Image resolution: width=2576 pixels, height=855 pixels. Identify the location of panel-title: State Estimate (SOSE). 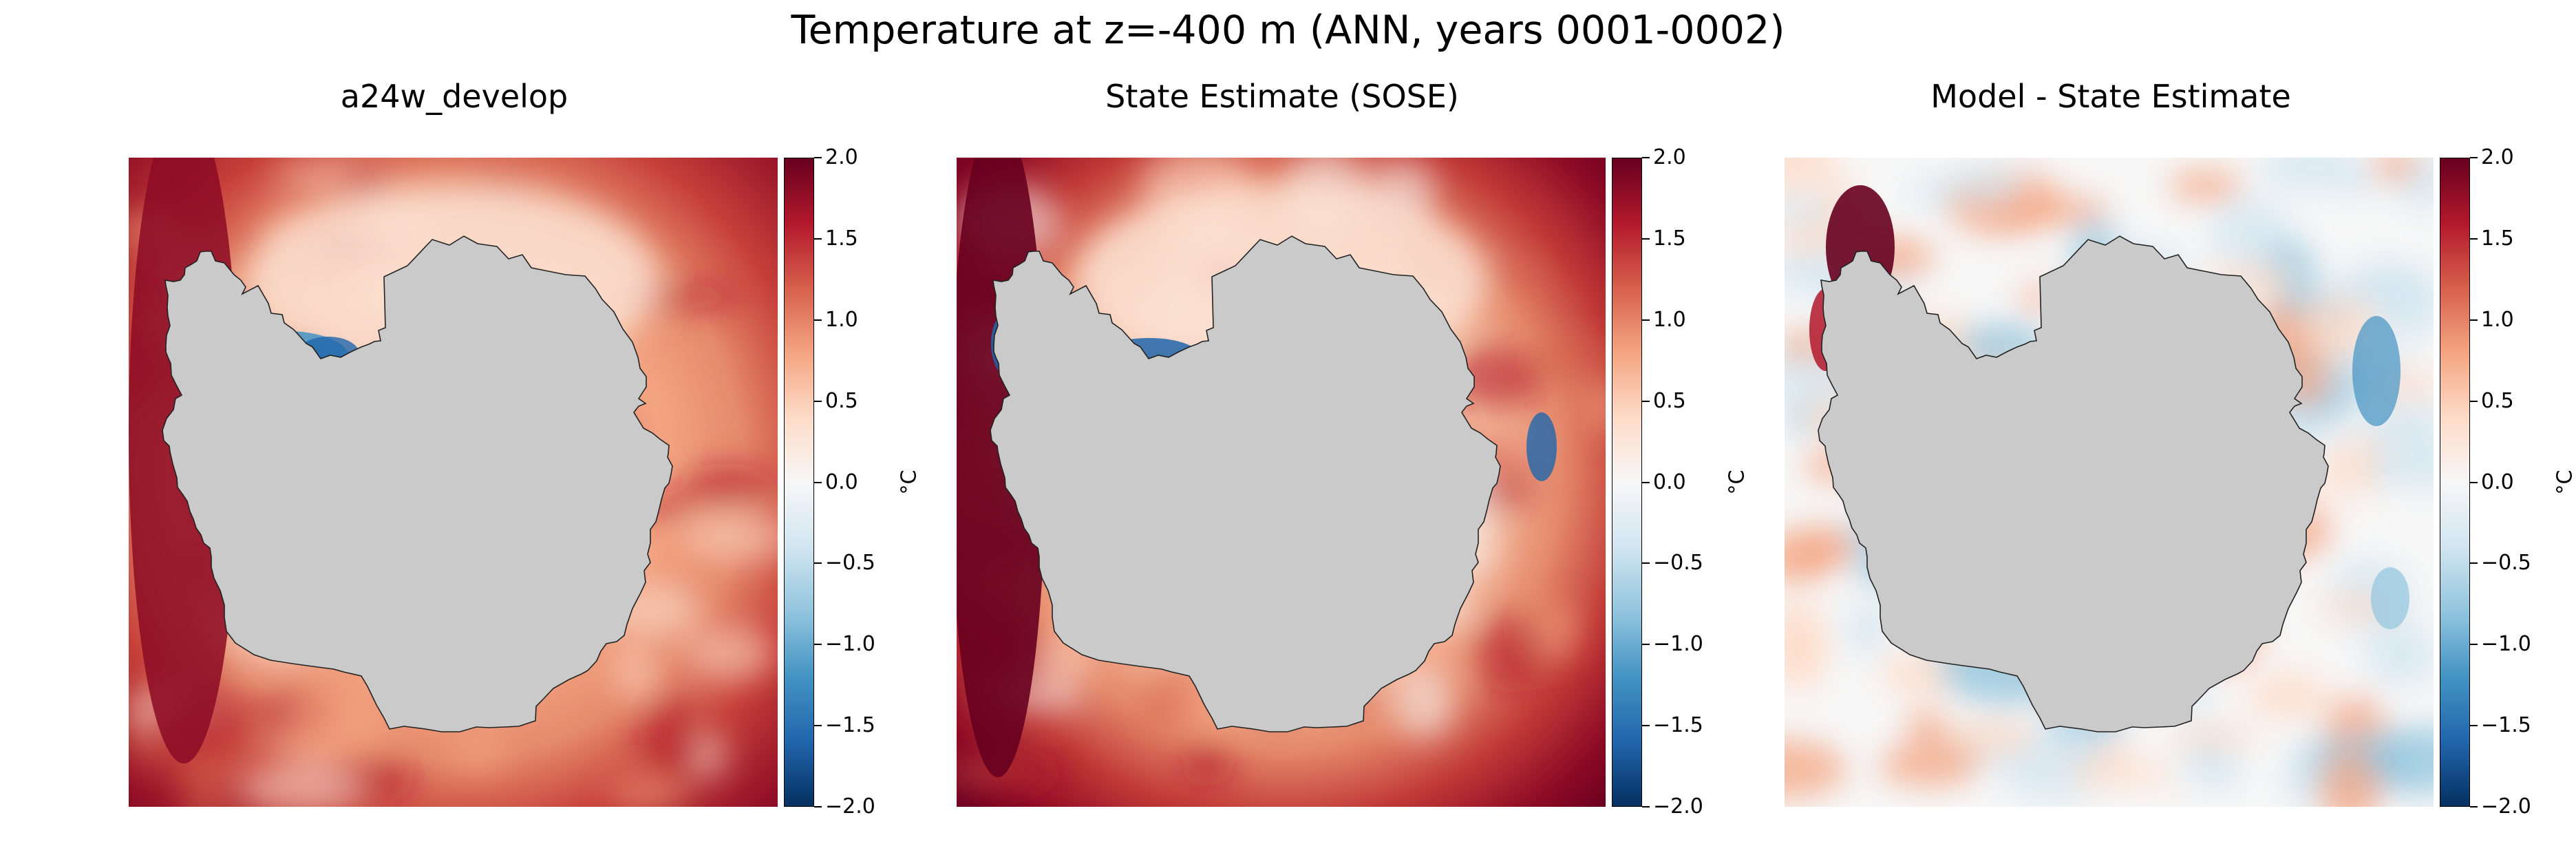
(1282, 96).